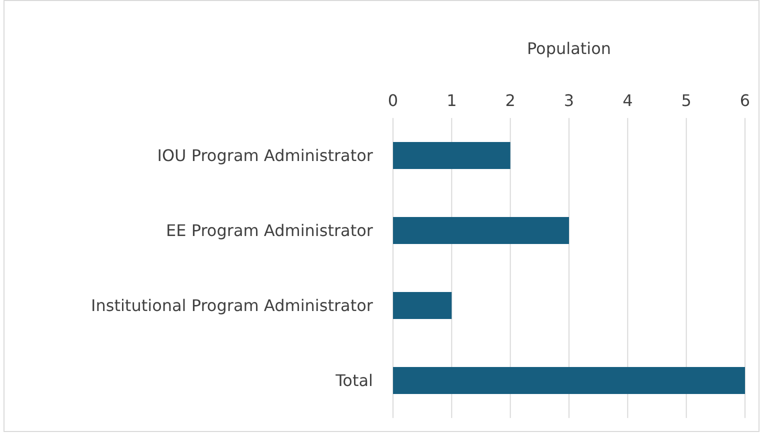 The image size is (763, 435). What do you see at coordinates (265, 156) in the screenshot?
I see `y-tick-label: IOU Program Administrator` at bounding box center [265, 156].